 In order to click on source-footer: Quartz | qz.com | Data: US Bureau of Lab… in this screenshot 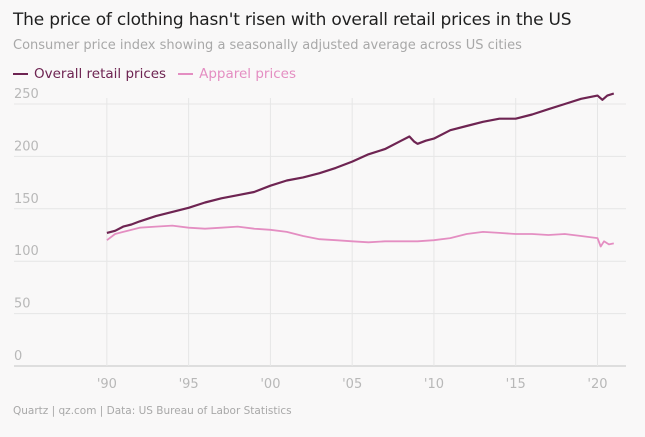, I will do `click(152, 411)`.